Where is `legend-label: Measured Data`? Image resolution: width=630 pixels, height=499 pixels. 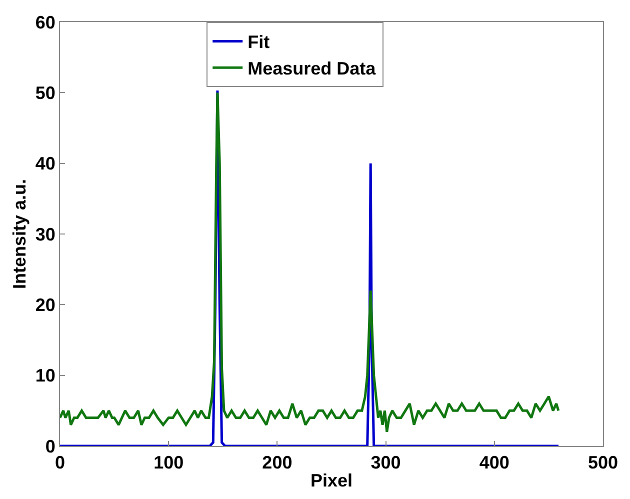 legend-label: Measured Data is located at coordinates (312, 68).